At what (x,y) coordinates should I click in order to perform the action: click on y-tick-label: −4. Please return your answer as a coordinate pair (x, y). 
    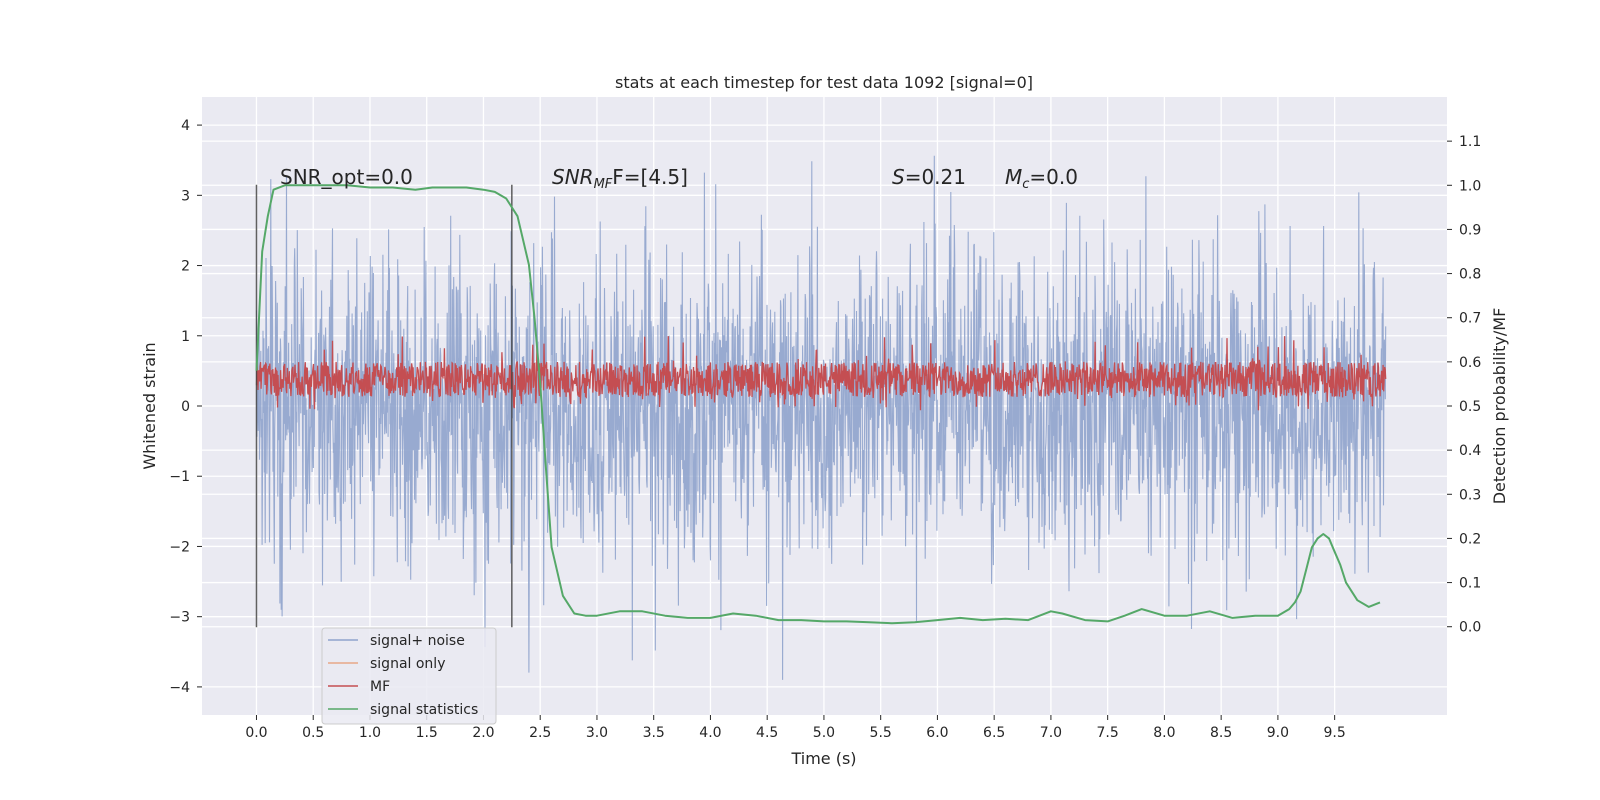
    Looking at the image, I should click on (179, 688).